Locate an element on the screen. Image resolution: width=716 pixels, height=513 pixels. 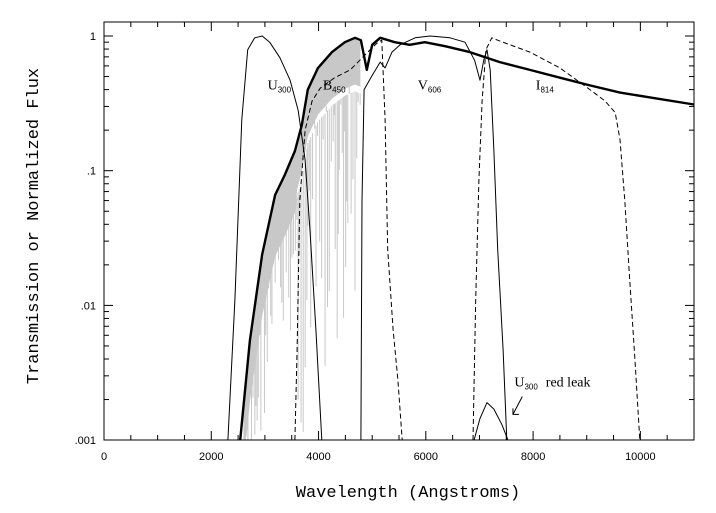
series-u300-red-leak is located at coordinates (491, 421).